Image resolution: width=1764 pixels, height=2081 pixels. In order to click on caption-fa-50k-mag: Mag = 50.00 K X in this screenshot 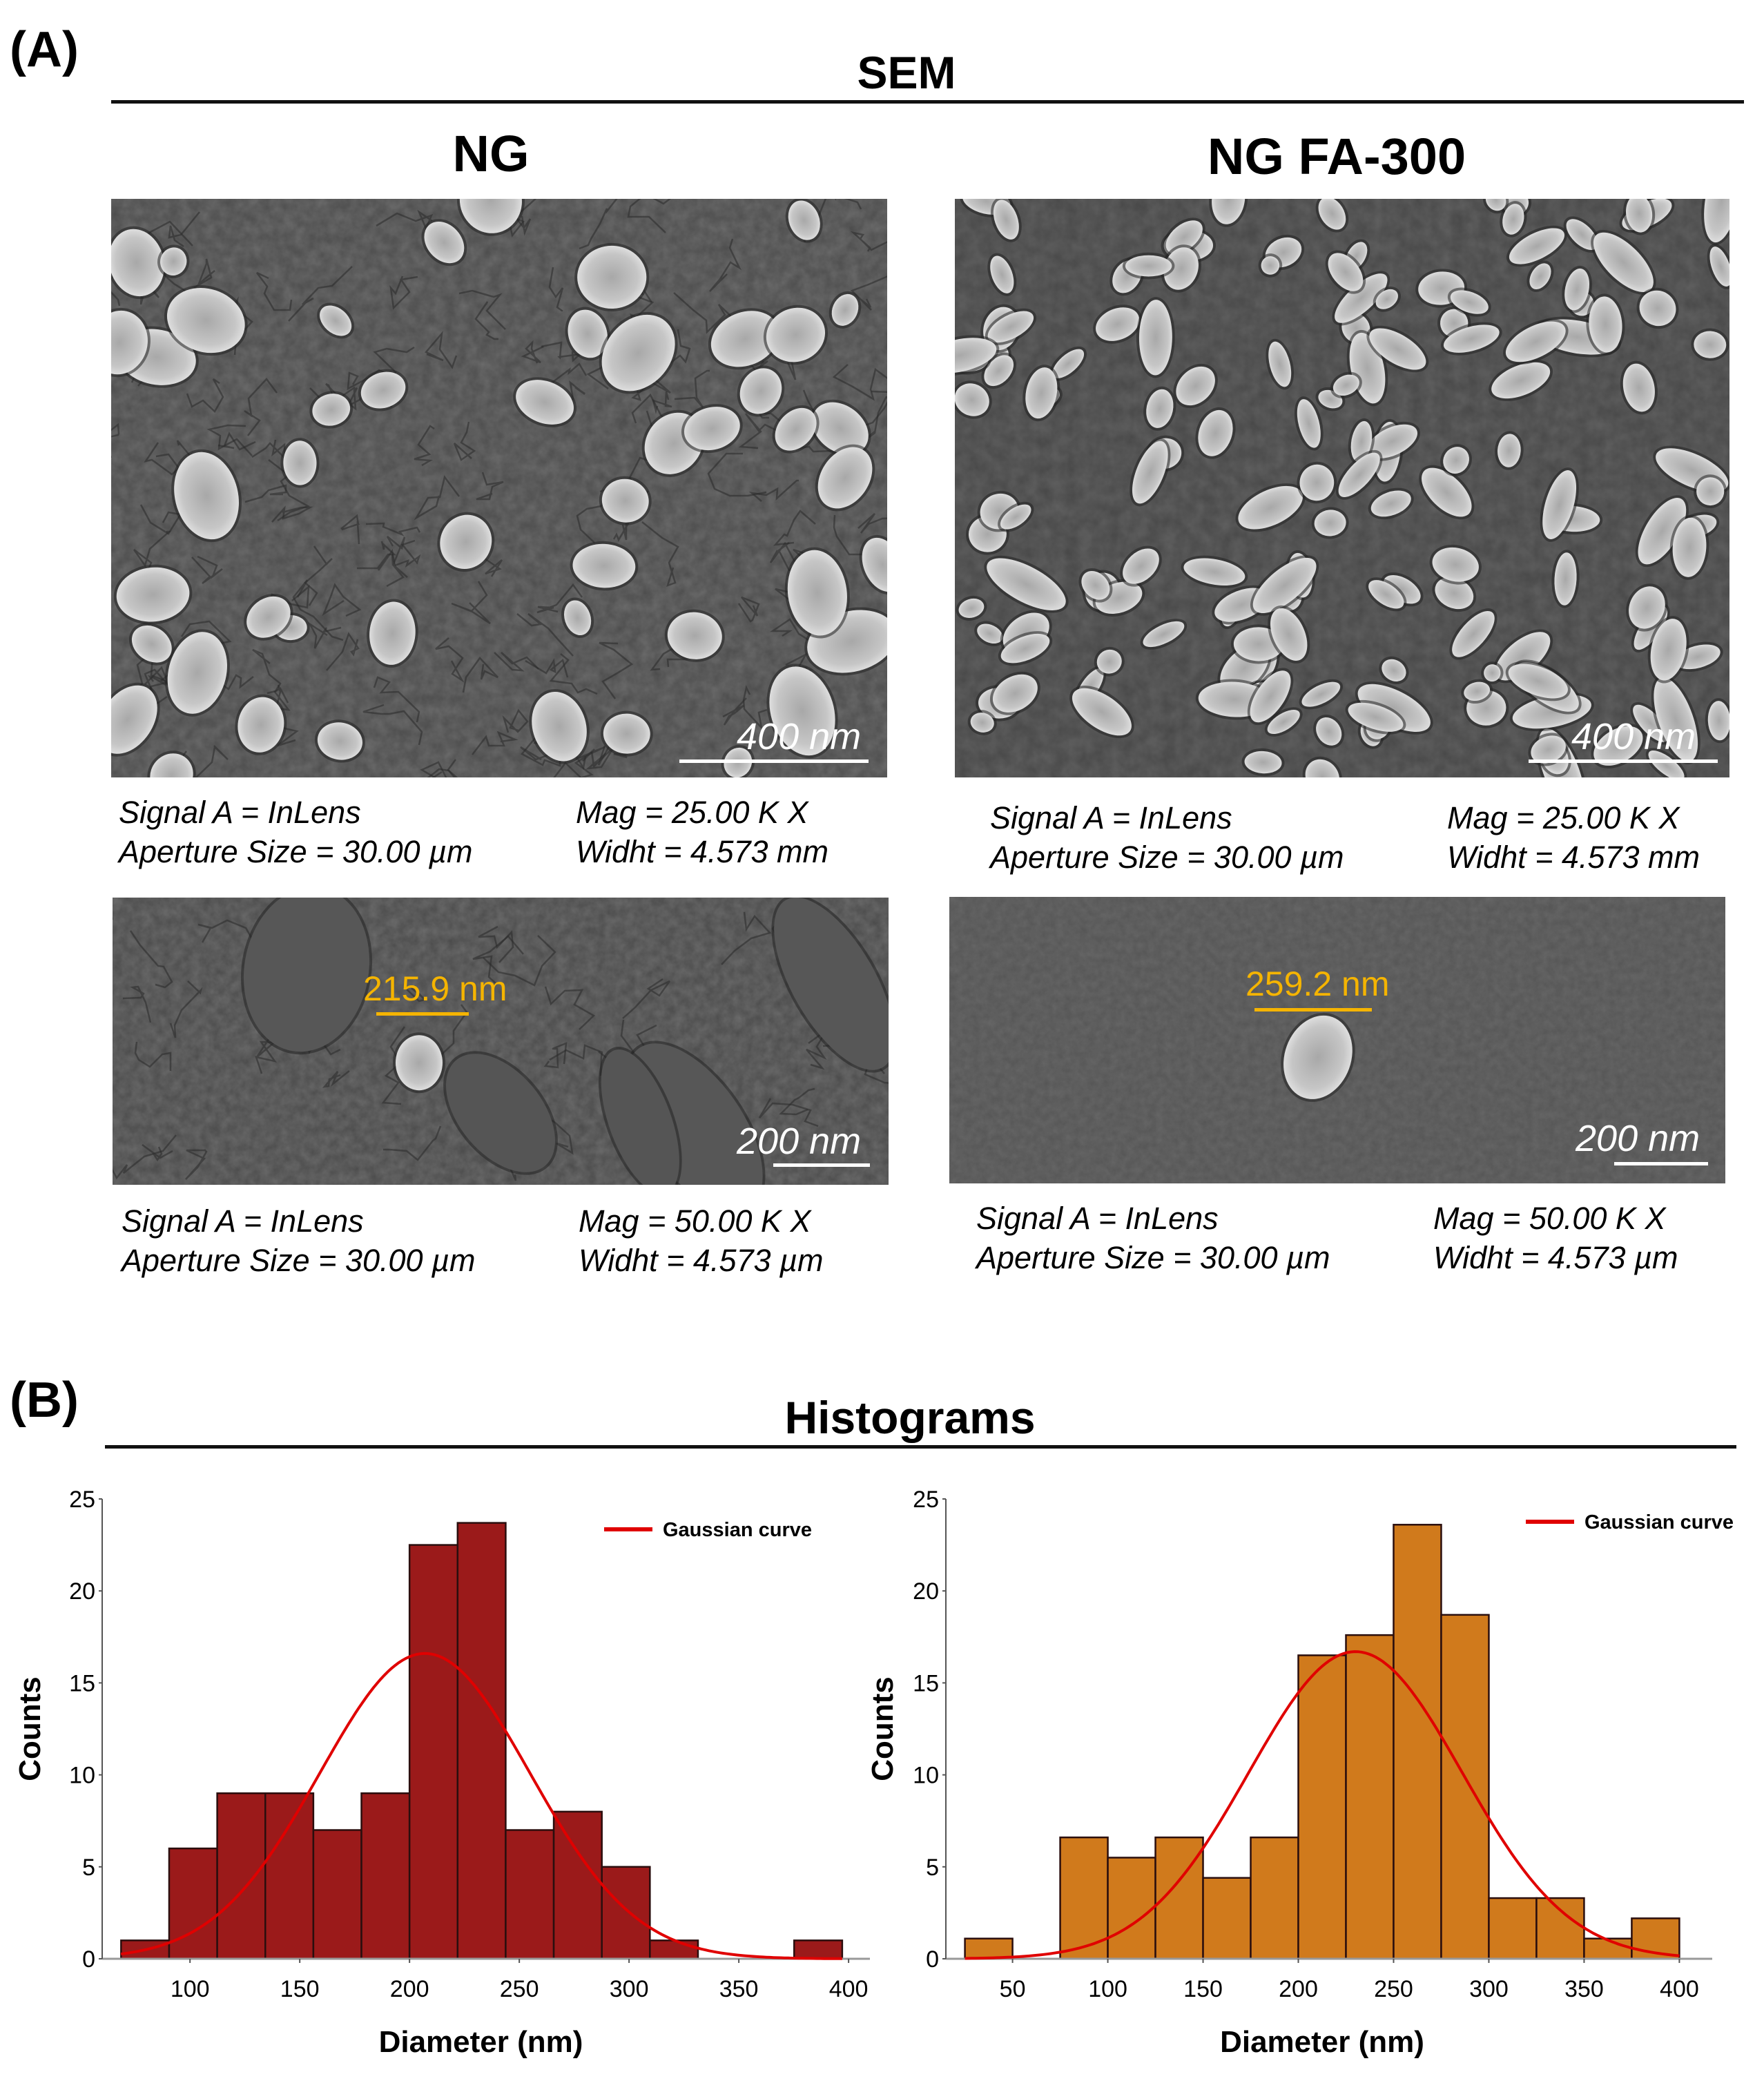, I will do `click(1549, 1219)`.